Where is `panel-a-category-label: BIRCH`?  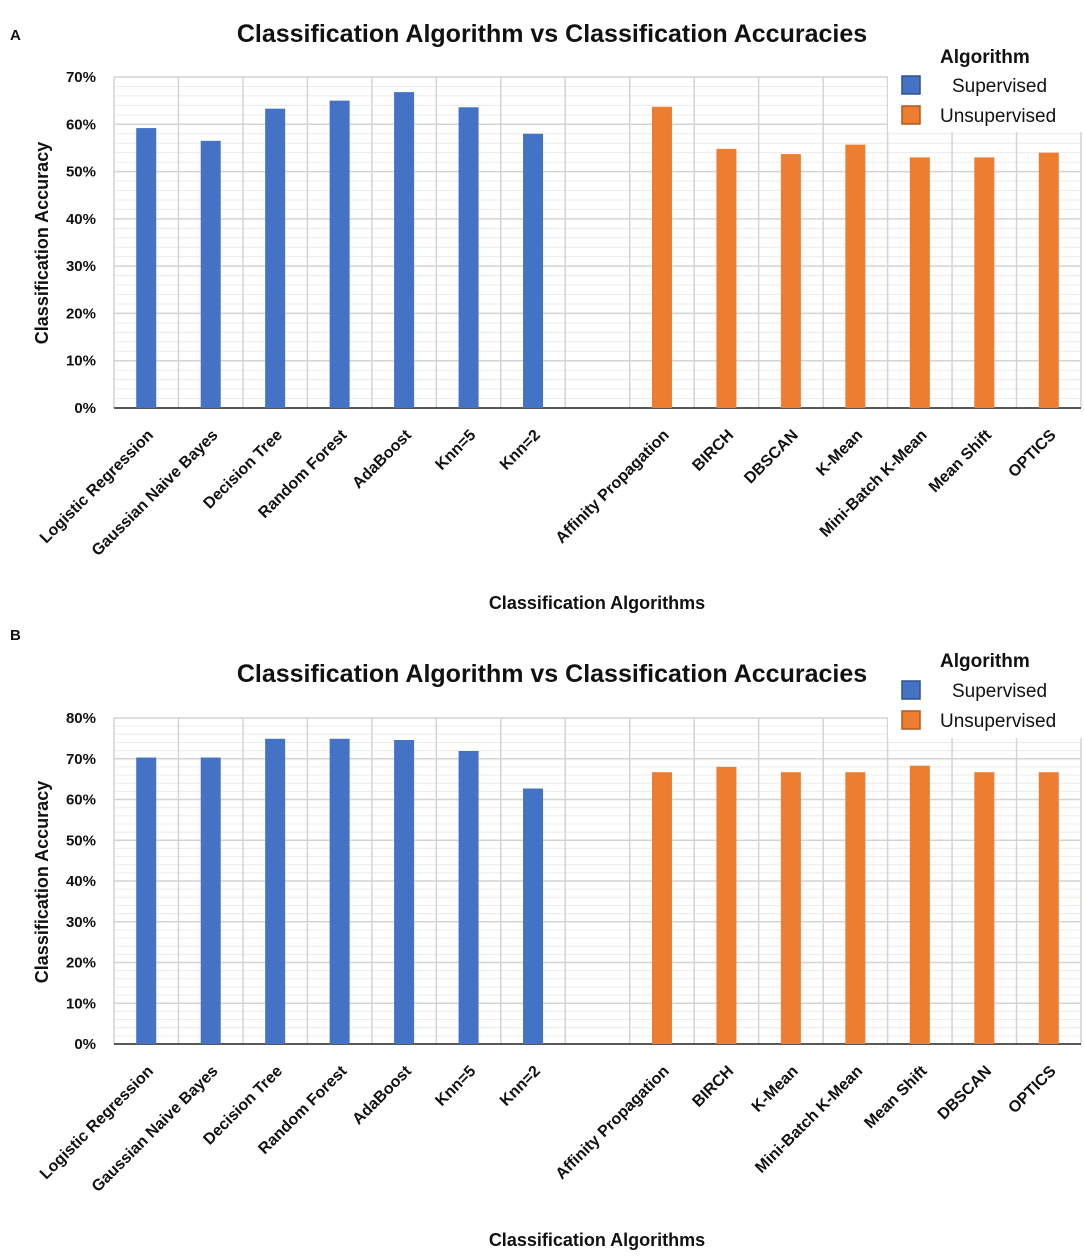 panel-a-category-label: BIRCH is located at coordinates (713, 451).